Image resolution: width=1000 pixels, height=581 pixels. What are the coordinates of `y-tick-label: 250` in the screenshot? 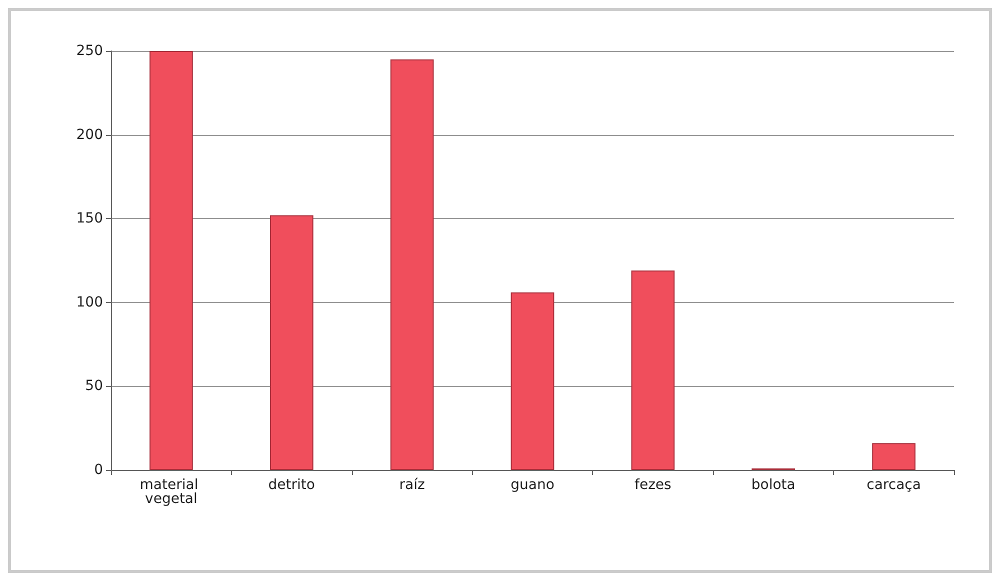 It's located at (89, 51).